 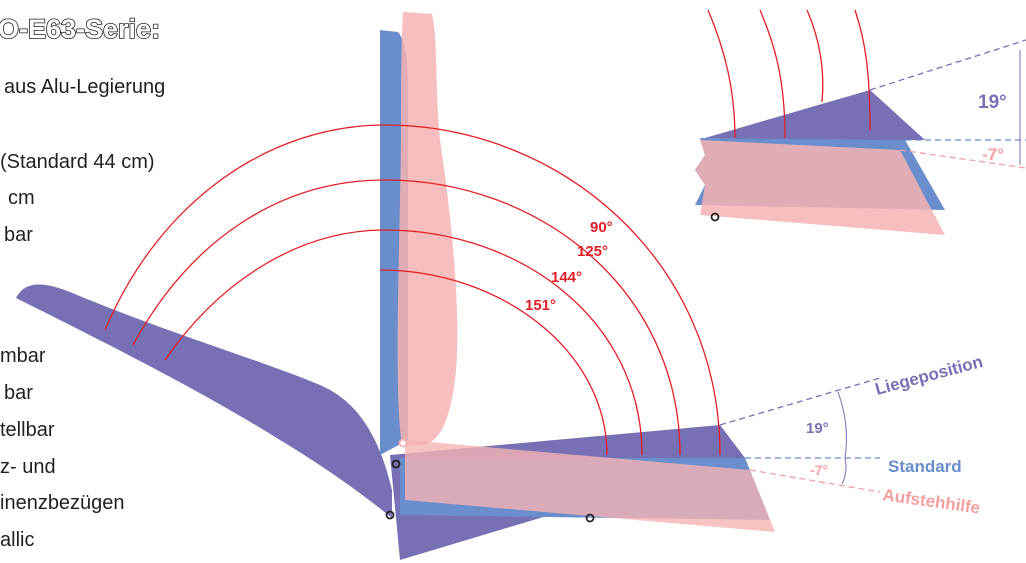 What do you see at coordinates (62, 503) in the screenshot?
I see `feature: inenzbezügen` at bounding box center [62, 503].